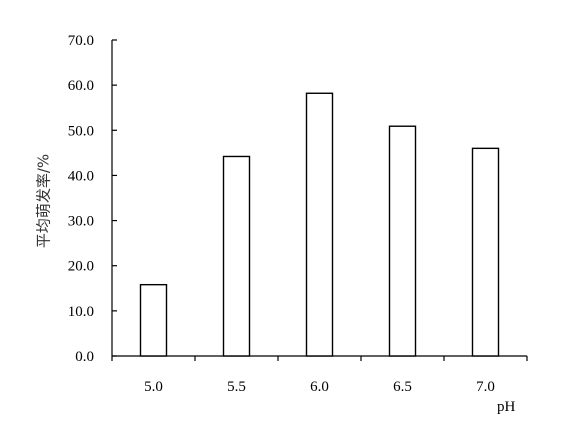  Describe the element at coordinates (153, 320) in the screenshot. I see `bar-5.0` at that location.